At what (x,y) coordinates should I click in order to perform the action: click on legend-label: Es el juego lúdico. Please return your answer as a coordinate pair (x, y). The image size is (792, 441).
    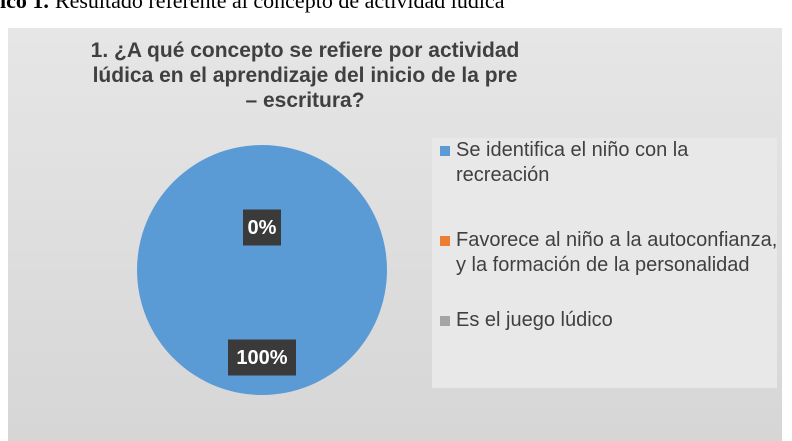
    Looking at the image, I should click on (534, 320).